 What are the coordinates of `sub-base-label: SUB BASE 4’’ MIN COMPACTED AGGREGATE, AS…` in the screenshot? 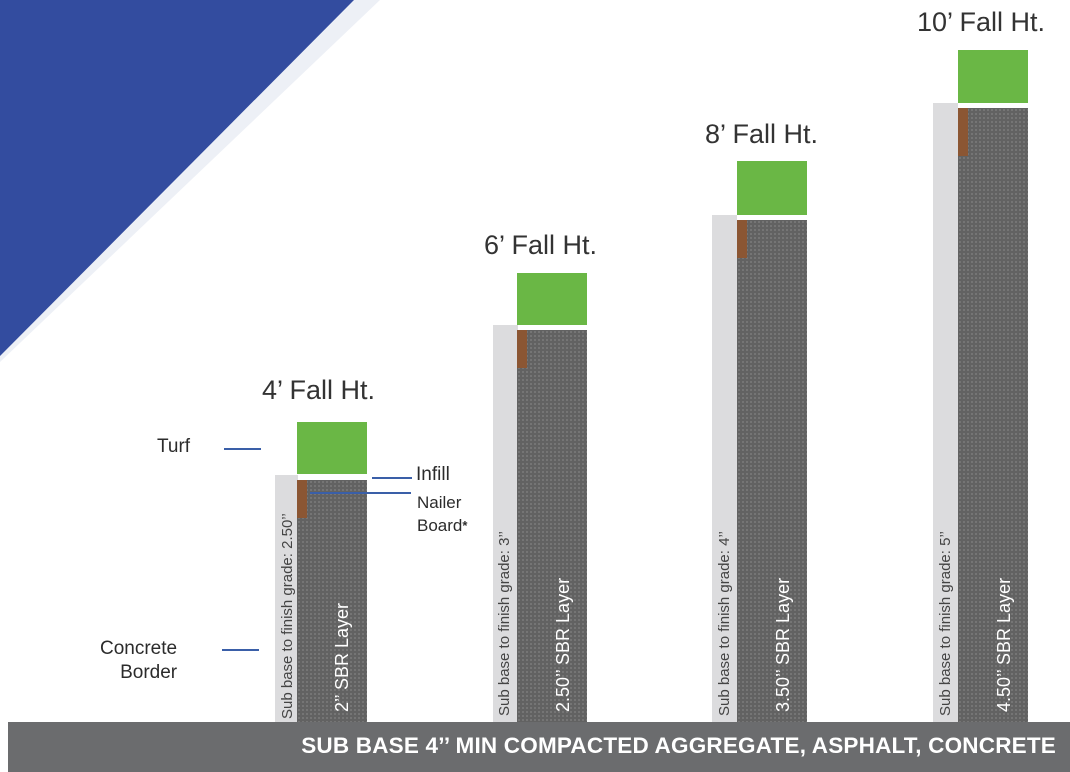 It's located at (678, 745).